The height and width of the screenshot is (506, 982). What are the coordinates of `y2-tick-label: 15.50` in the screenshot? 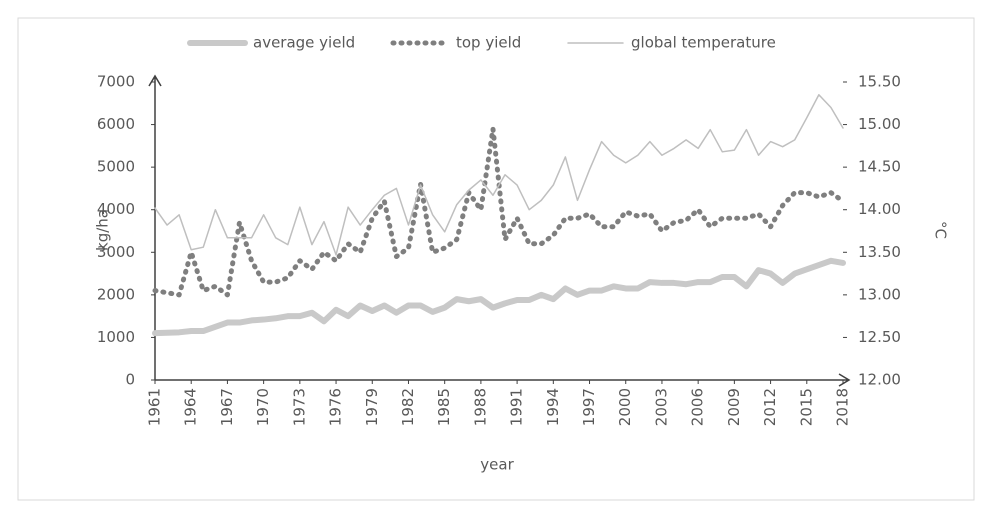 It's located at (879, 82).